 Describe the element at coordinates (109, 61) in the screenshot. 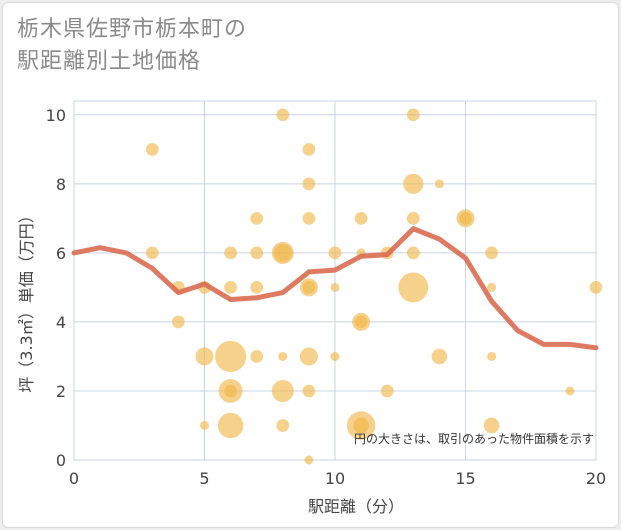

I see `chart-title-line2: 駅距離別土地価格` at that location.